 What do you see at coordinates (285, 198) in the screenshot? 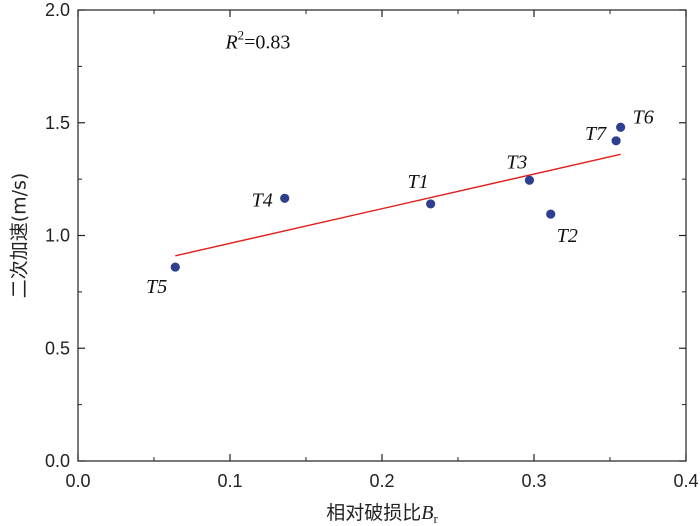
I see `data-point-t4` at bounding box center [285, 198].